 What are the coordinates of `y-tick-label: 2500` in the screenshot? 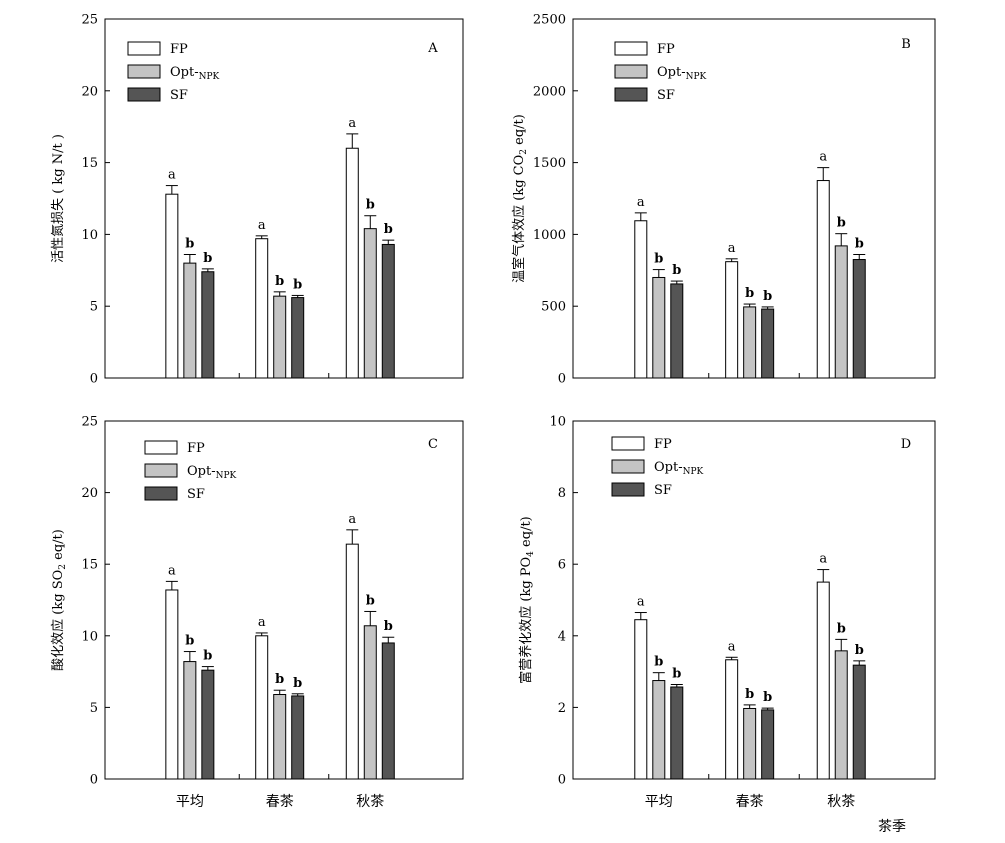 It's located at (549, 20).